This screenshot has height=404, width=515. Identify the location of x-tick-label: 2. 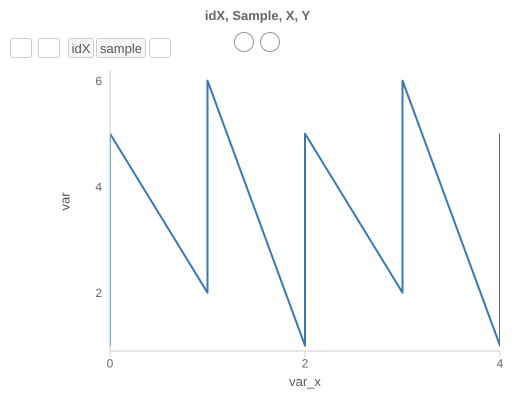
(305, 363).